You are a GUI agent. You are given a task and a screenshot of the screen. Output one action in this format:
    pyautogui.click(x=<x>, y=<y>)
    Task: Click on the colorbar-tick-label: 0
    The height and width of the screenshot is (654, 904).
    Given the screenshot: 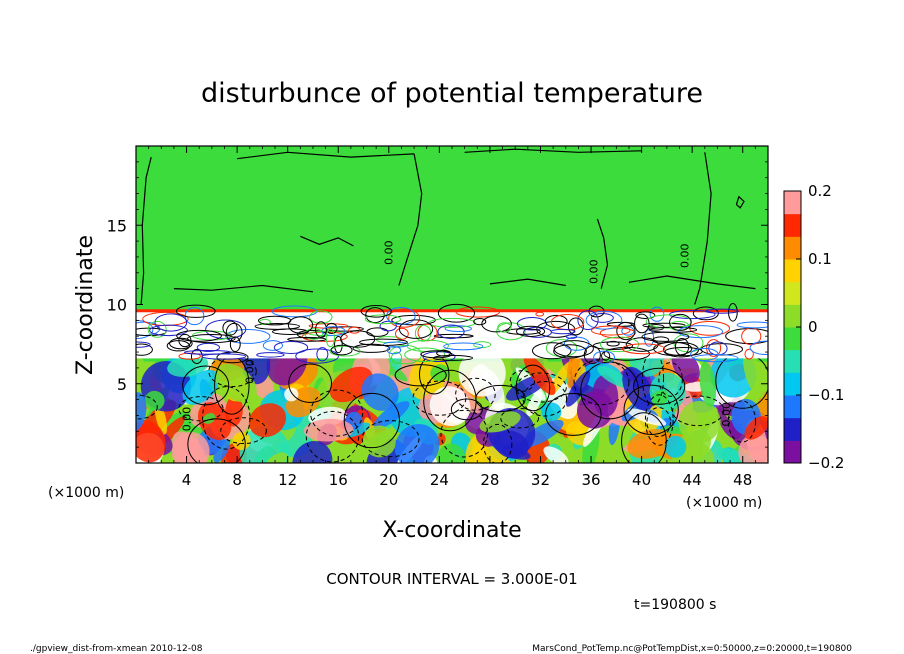 What is the action you would take?
    pyautogui.click(x=813, y=327)
    